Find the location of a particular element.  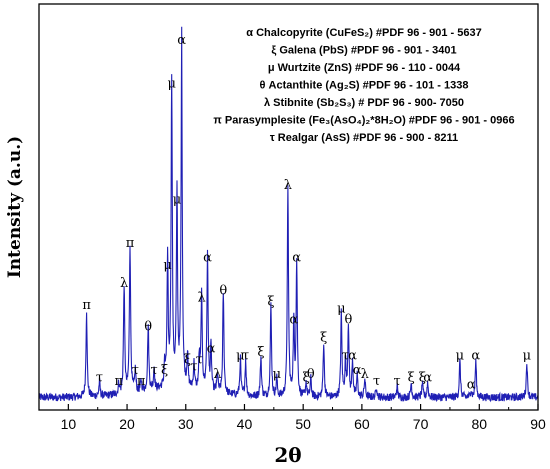

legend-entry: θ Actanthite (Ag₂S) #PDF 96 - 101 - 1338 is located at coordinates (364, 86).